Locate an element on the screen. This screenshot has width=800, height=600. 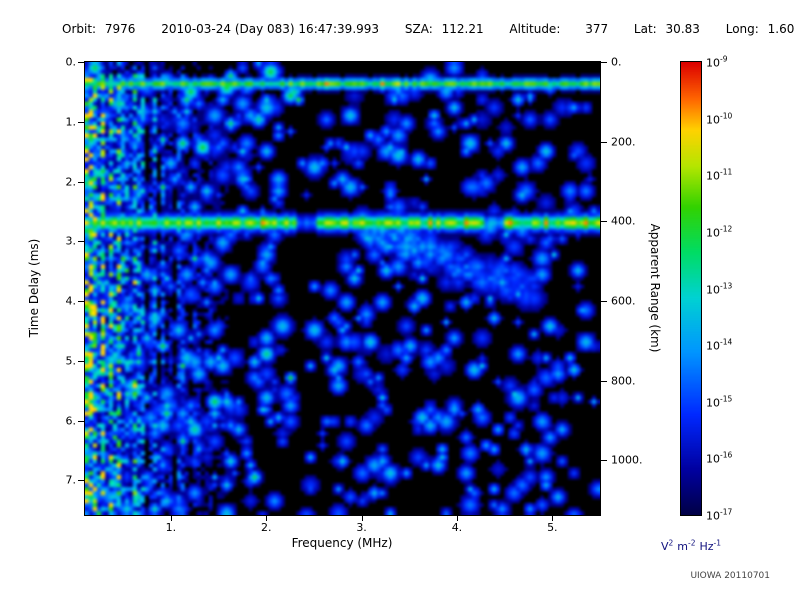
colorbar-tick-label: 10-15 is located at coordinates (719, 402).